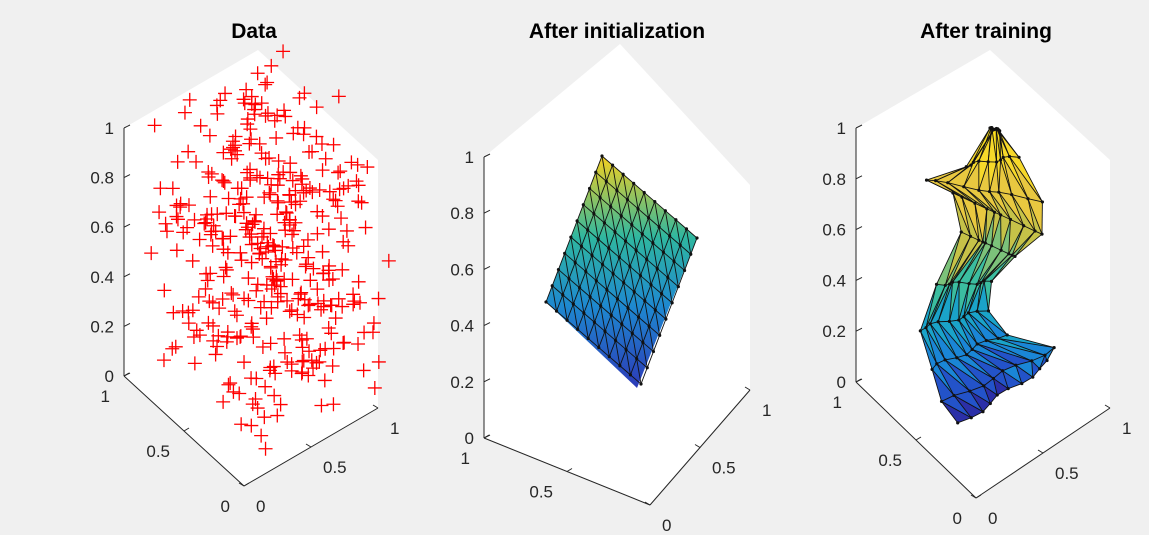 This screenshot has width=1149, height=535. Describe the element at coordinates (766, 410) in the screenshot. I see `y-tick-label: 1` at that location.